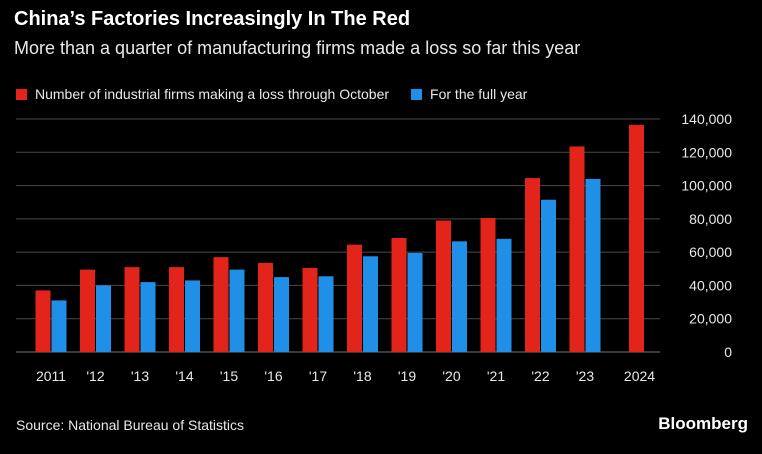 The height and width of the screenshot is (454, 762). Describe the element at coordinates (140, 376) in the screenshot. I see `x-tick-label: '13` at that location.